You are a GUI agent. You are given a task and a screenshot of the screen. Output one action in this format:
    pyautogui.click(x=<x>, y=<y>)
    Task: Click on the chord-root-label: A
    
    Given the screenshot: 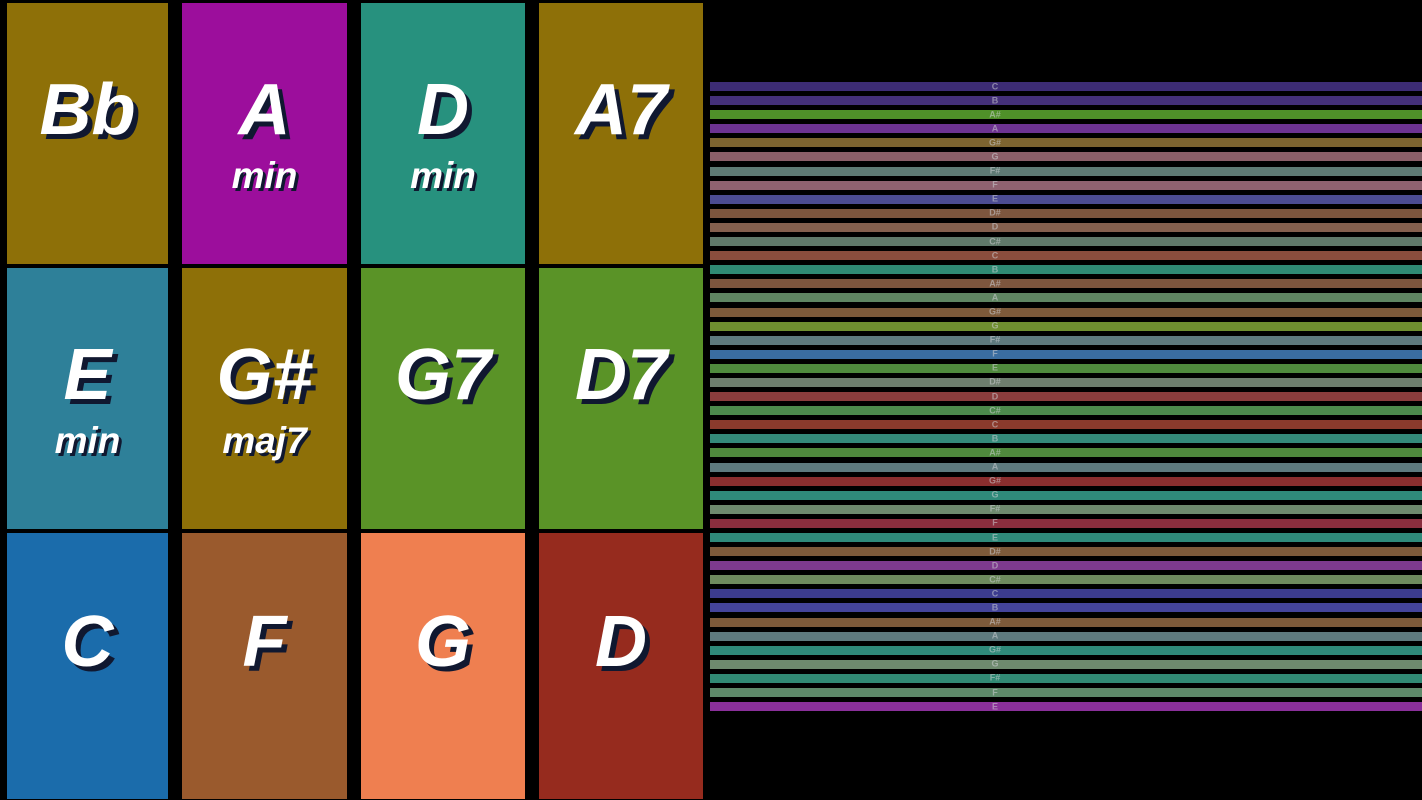 What is the action you would take?
    pyautogui.click(x=264, y=109)
    